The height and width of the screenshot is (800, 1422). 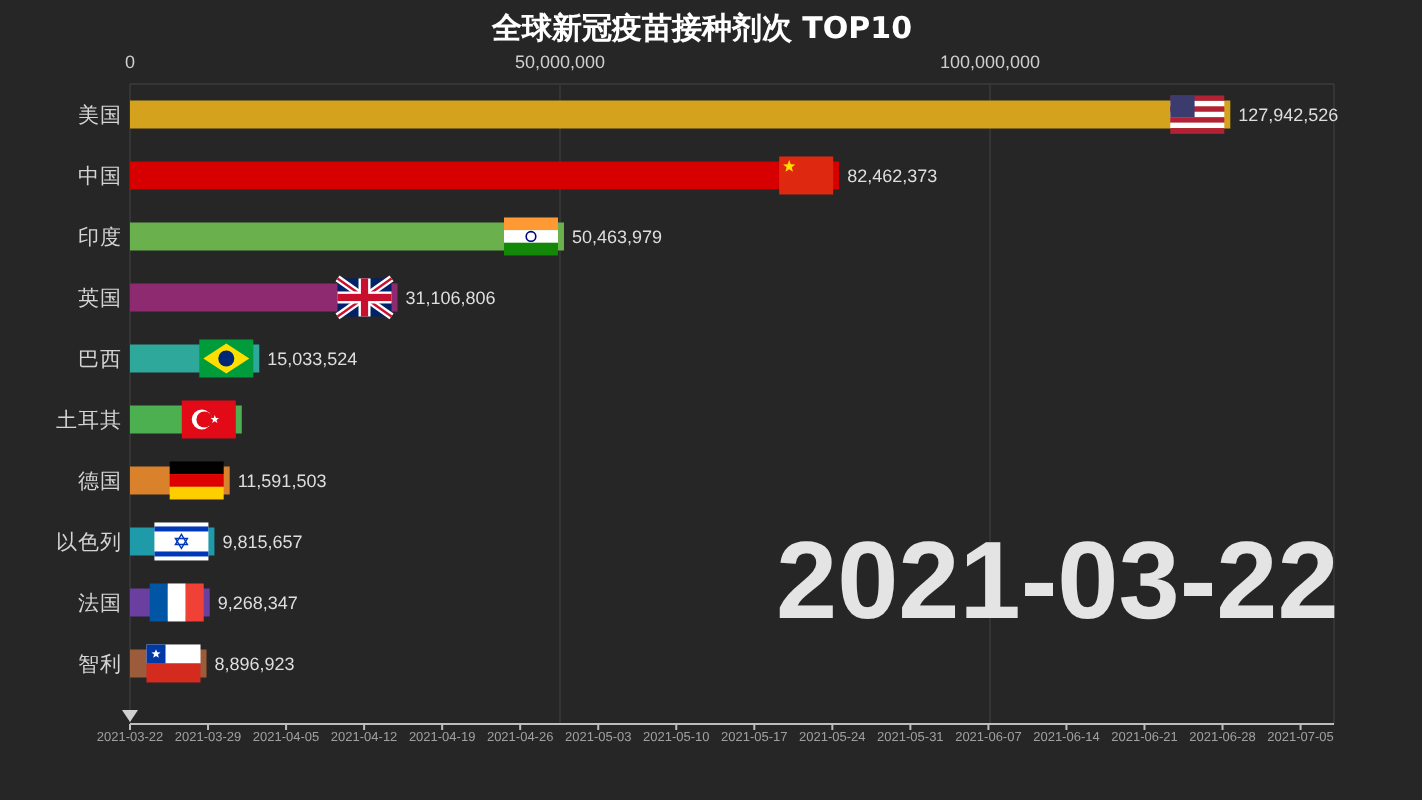 I want to click on y-tick-label: 英国, so click(x=100, y=297).